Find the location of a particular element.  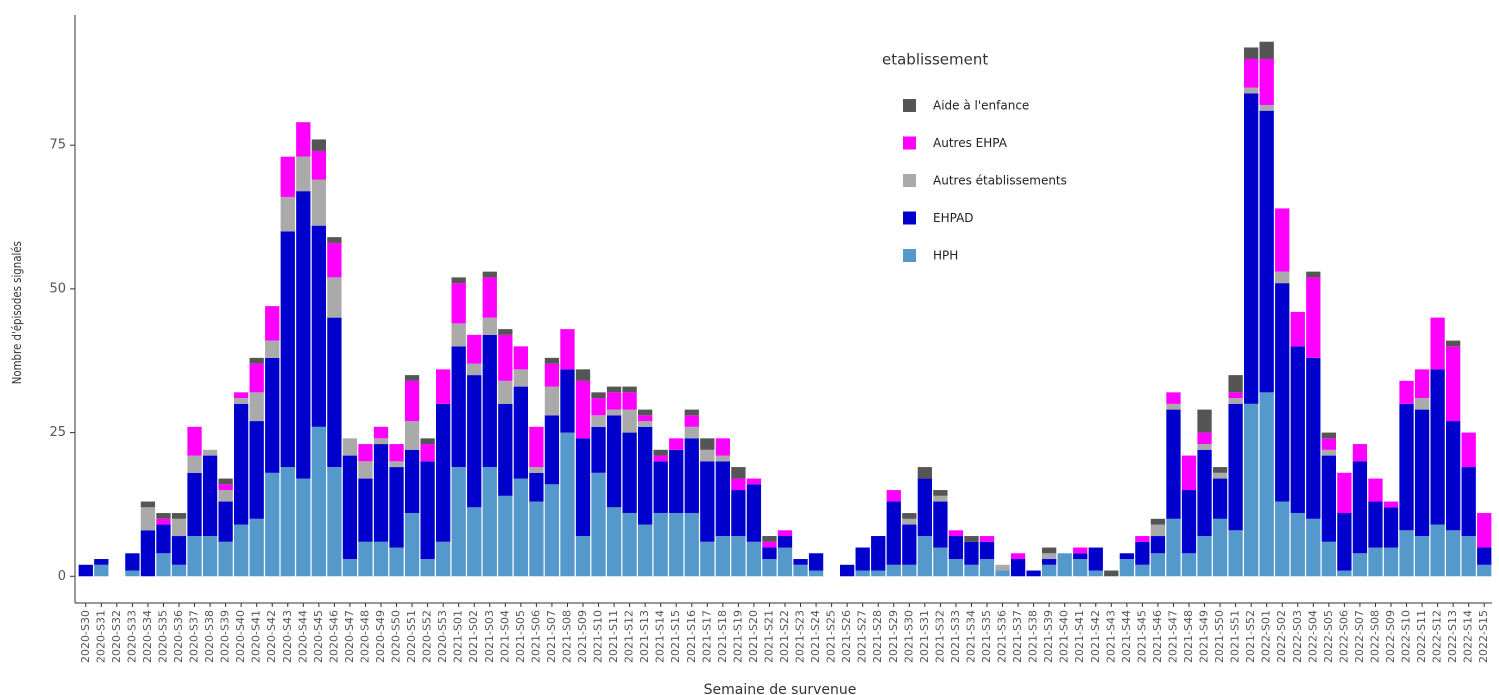

x-tick-label: 2020-S44 is located at coordinates (302, 636).